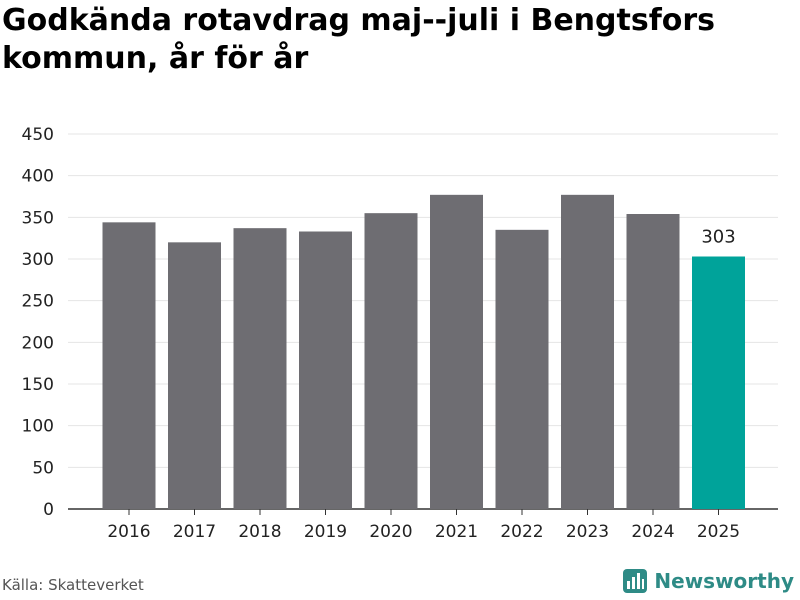 Image resolution: width=800 pixels, height=600 pixels. What do you see at coordinates (43, 468) in the screenshot?
I see `y-tick-label: 50` at bounding box center [43, 468].